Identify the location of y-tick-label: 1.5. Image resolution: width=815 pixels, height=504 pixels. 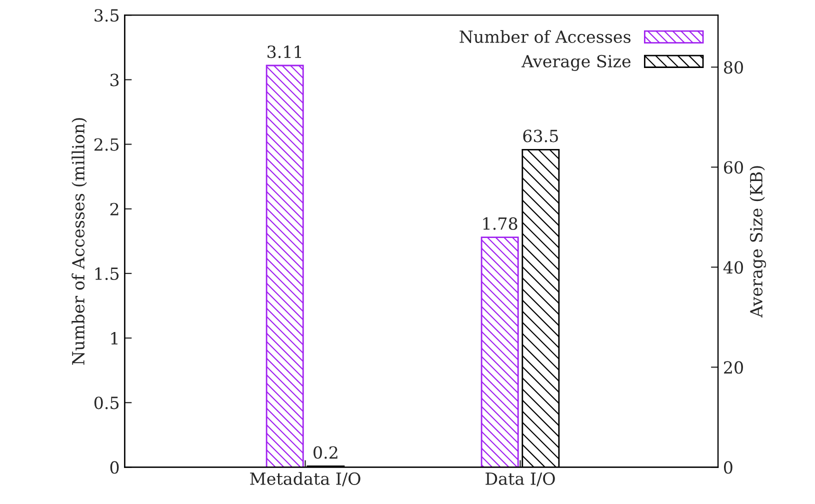
(107, 273).